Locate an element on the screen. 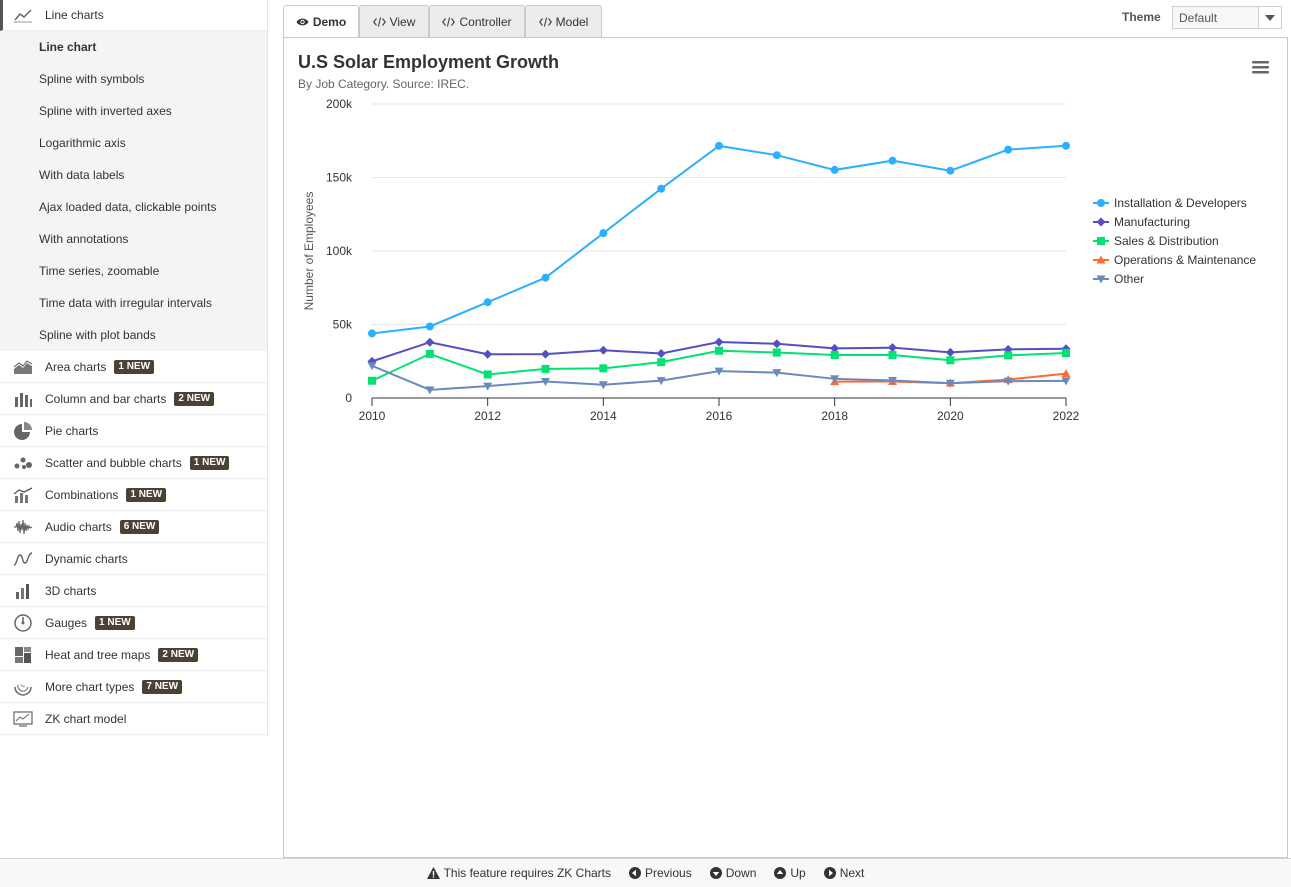  feature-warning: This feature requires ZK Charts is located at coordinates (518, 873).